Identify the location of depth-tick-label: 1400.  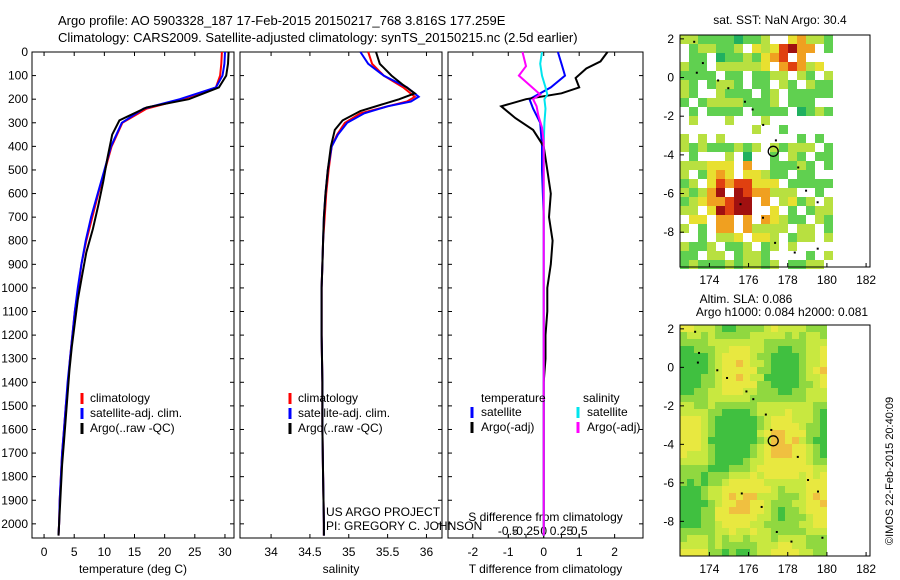
(14, 382).